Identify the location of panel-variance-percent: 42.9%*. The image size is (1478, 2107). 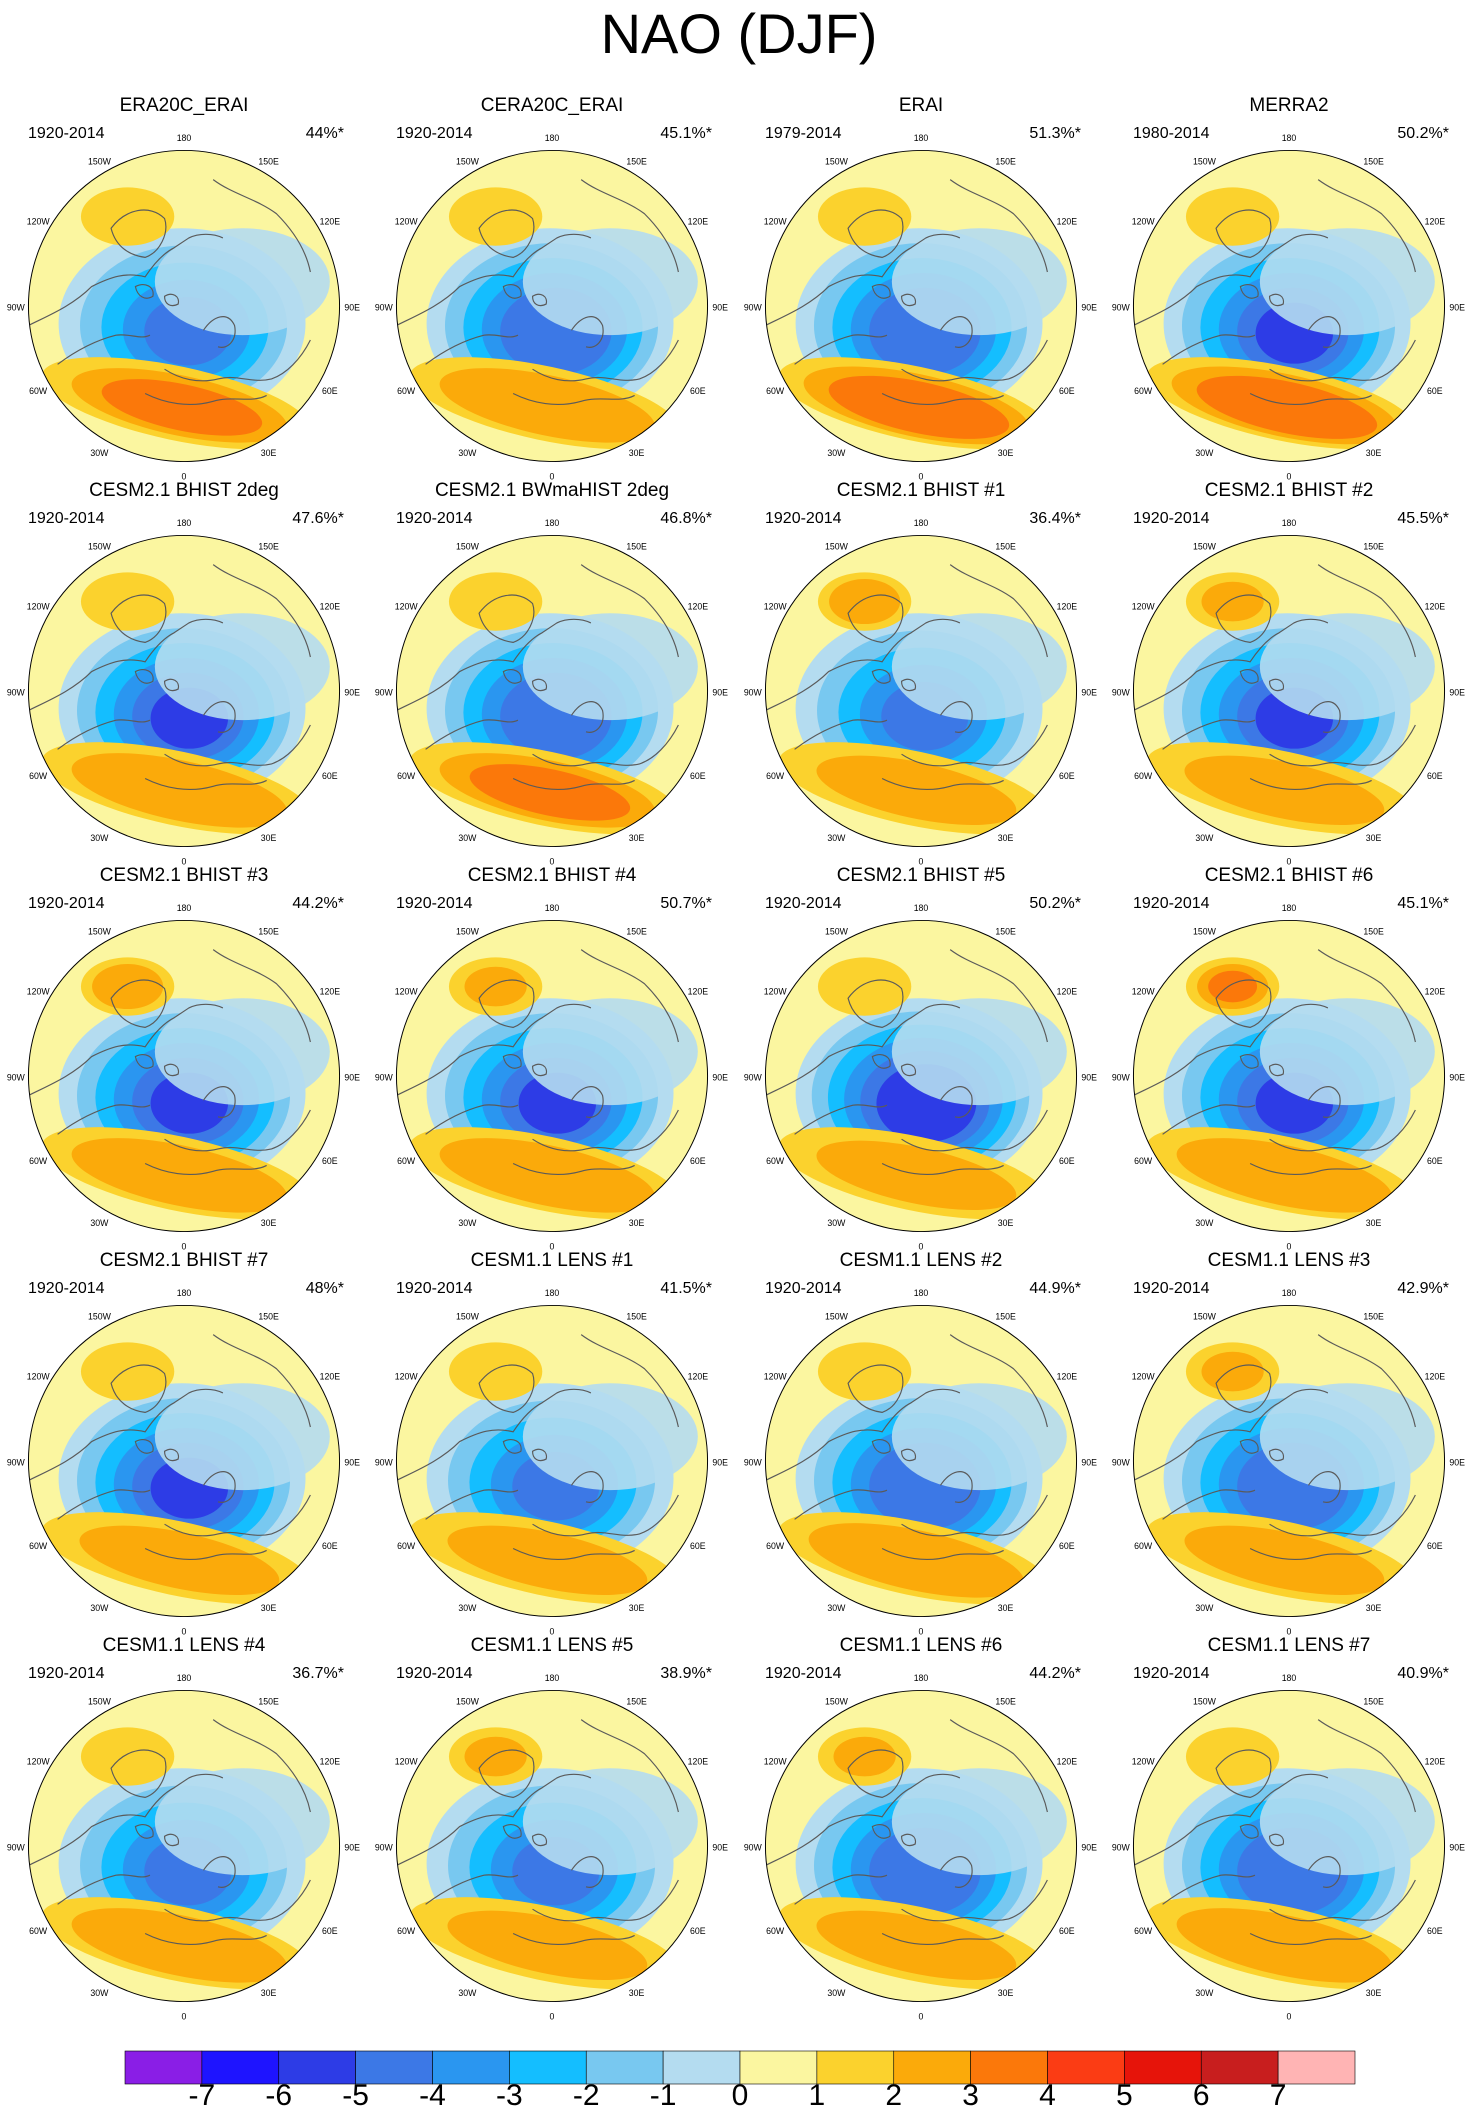
(1423, 1288).